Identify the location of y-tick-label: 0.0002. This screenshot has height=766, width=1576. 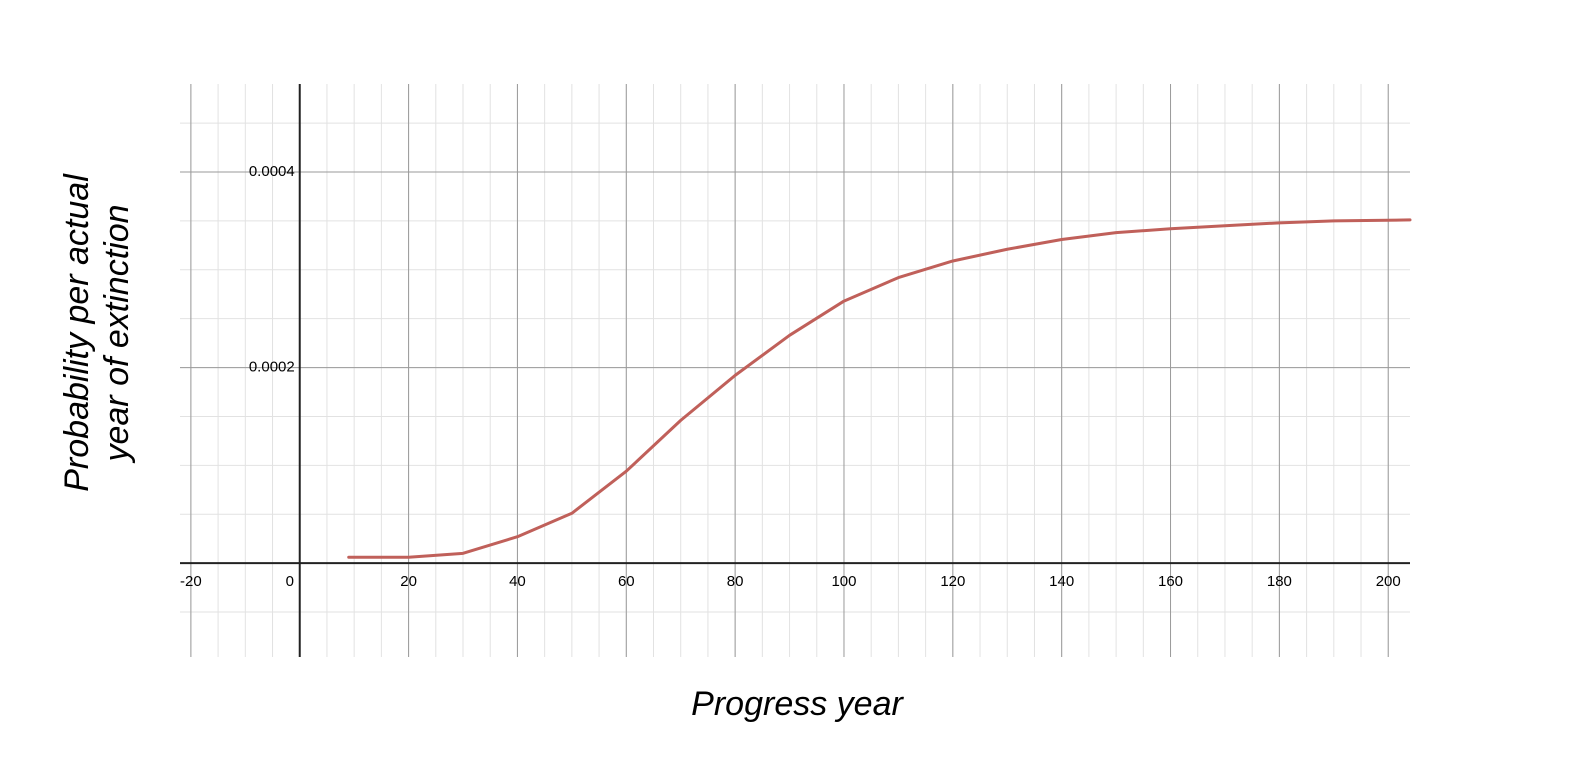
(272, 367).